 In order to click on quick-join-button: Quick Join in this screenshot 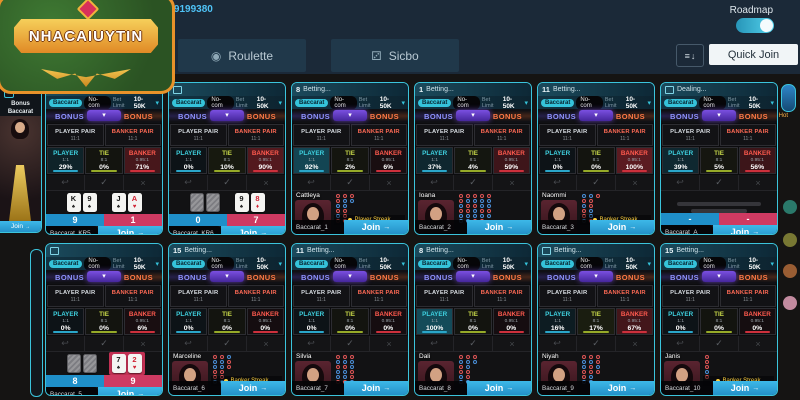, I will do `click(753, 54)`.